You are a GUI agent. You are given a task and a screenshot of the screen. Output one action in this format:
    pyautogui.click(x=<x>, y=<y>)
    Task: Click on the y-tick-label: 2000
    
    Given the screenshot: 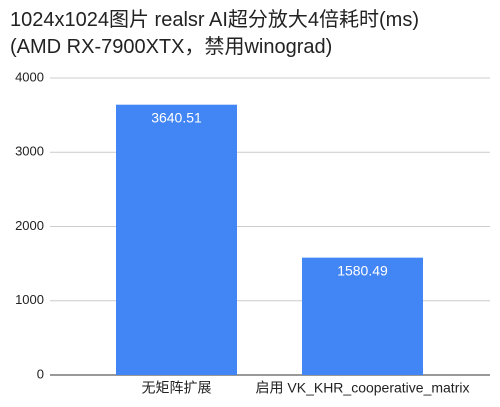 What is the action you would take?
    pyautogui.click(x=29, y=225)
    